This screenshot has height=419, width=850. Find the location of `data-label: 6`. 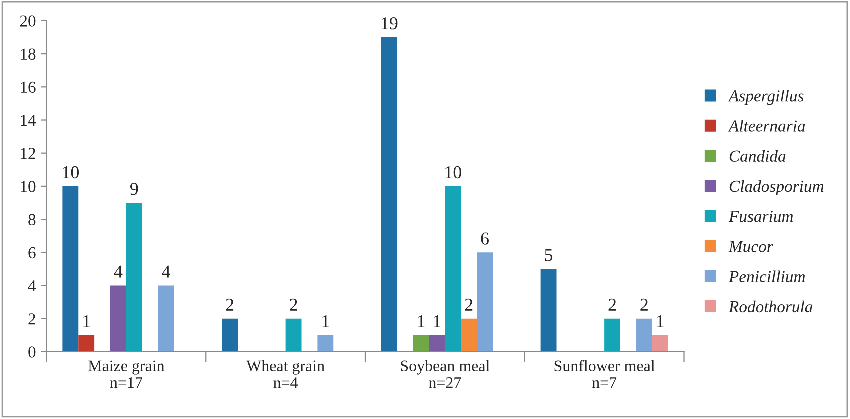

data-label: 6 is located at coordinates (485, 238).